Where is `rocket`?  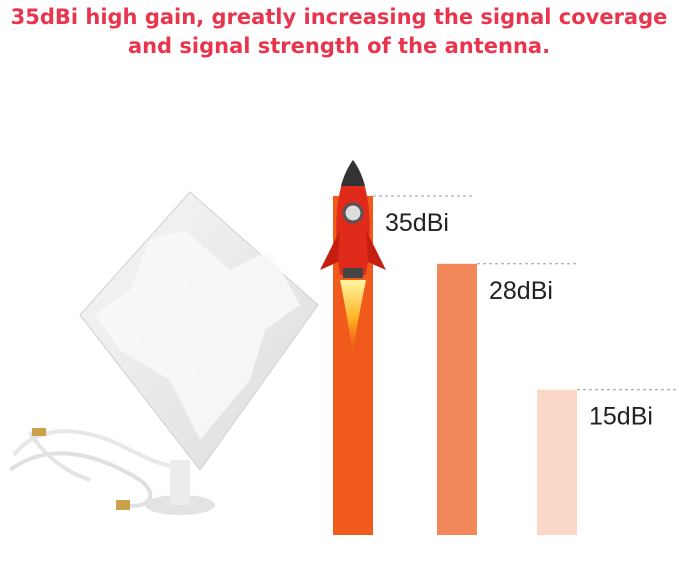
rocket is located at coordinates (353, 260).